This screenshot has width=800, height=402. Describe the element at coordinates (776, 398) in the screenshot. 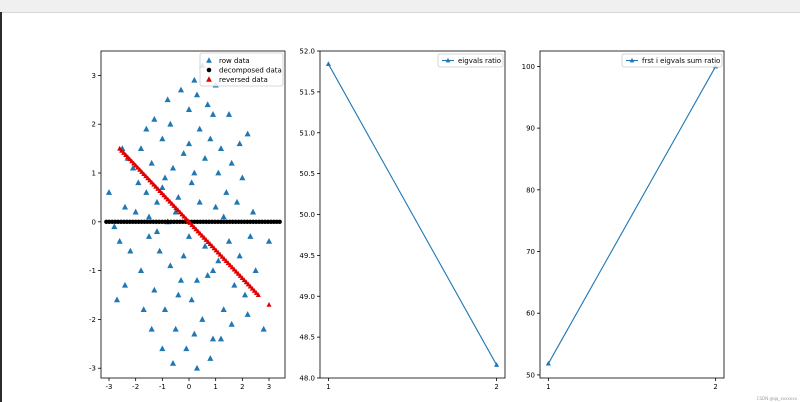

I see `watermark: CSDN @qq_xxxxxxx` at that location.